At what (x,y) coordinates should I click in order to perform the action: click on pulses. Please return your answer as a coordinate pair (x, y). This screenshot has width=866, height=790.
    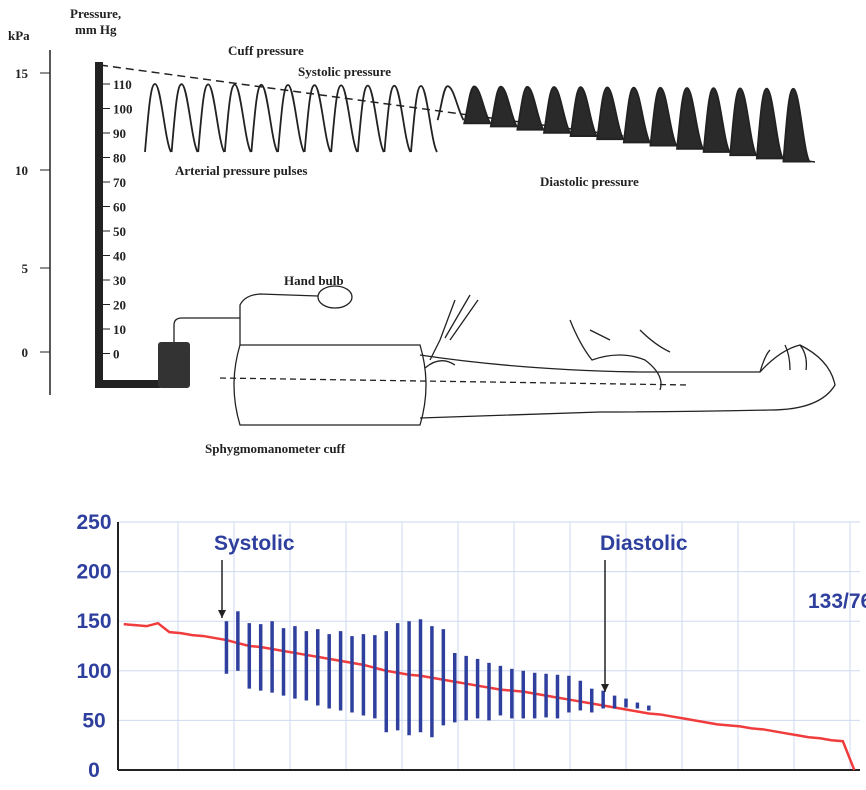
    Looking at the image, I should click on (477, 123).